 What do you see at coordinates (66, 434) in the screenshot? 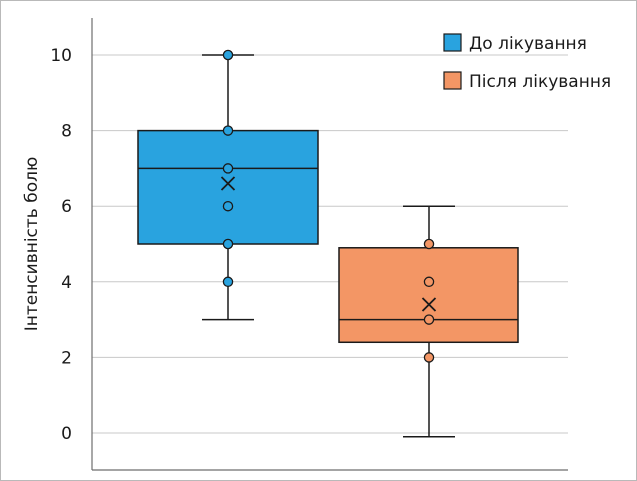
I see `y-tick-label: 0` at bounding box center [66, 434].